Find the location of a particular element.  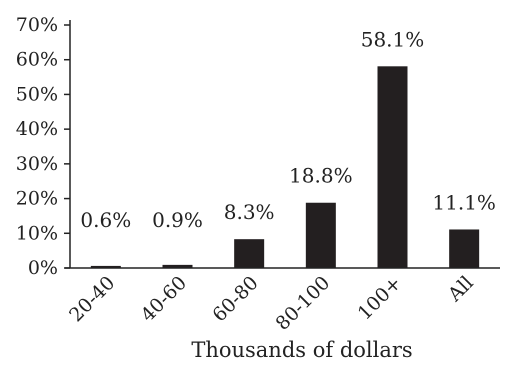

bar-All is located at coordinates (464, 248).